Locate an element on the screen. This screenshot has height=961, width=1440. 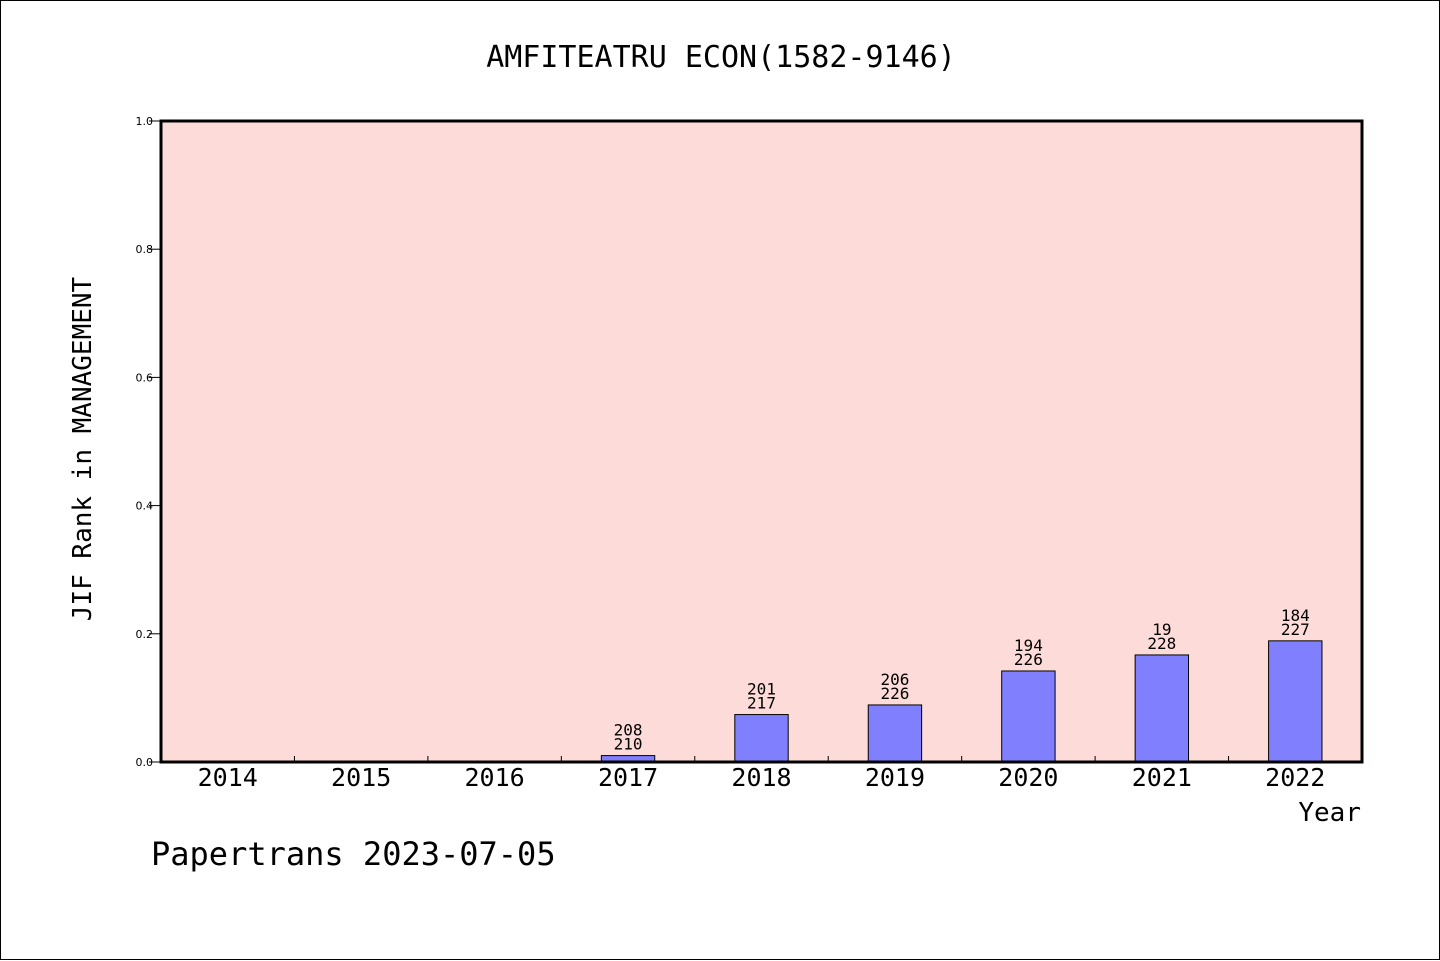
x-tick-label: 2022 is located at coordinates (1295, 777).